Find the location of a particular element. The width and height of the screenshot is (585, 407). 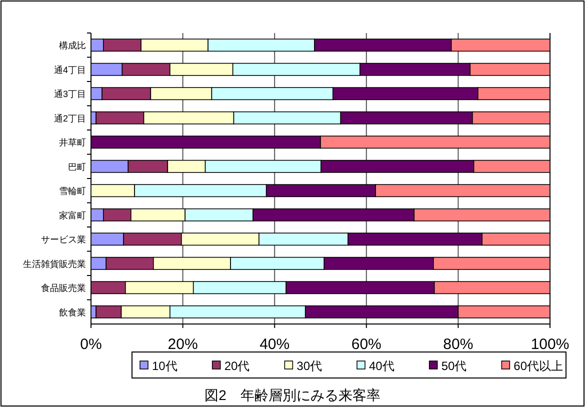

legend-label: 60代以上 is located at coordinates (539, 366).